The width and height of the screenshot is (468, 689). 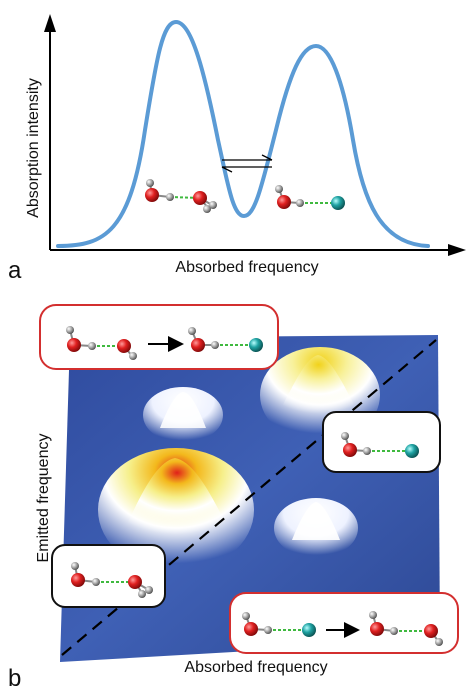 What do you see at coordinates (381, 442) in the screenshot?
I see `diagonal-peak-box-anion` at bounding box center [381, 442].